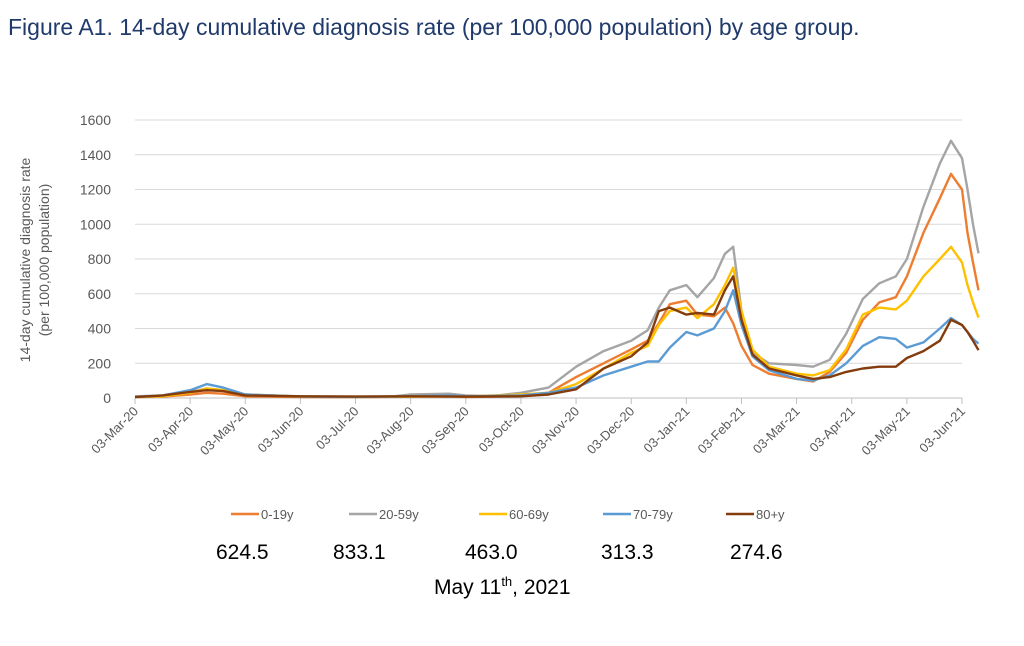 The width and height of the screenshot is (1024, 646). I want to click on legend-label-60-69y: 60-69y, so click(529, 514).